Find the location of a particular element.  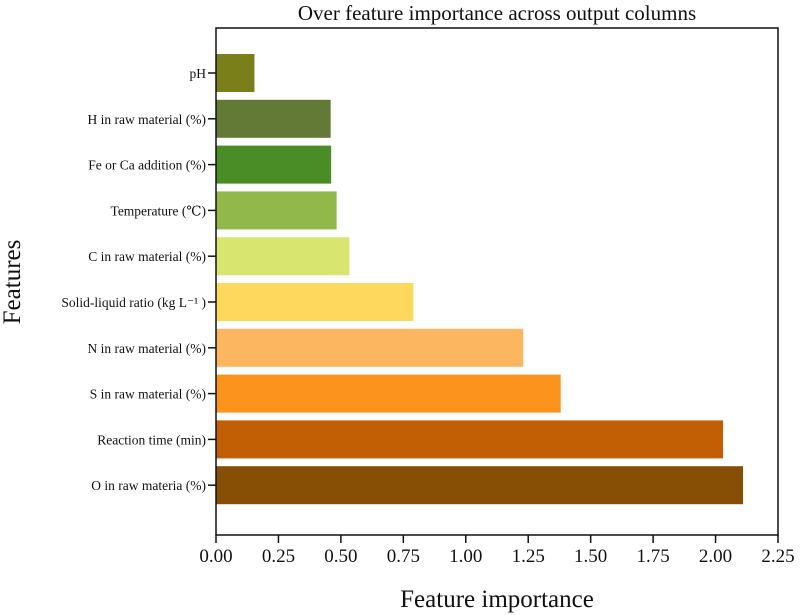

y-tick-label: N in raw material (%) is located at coordinates (147, 348).